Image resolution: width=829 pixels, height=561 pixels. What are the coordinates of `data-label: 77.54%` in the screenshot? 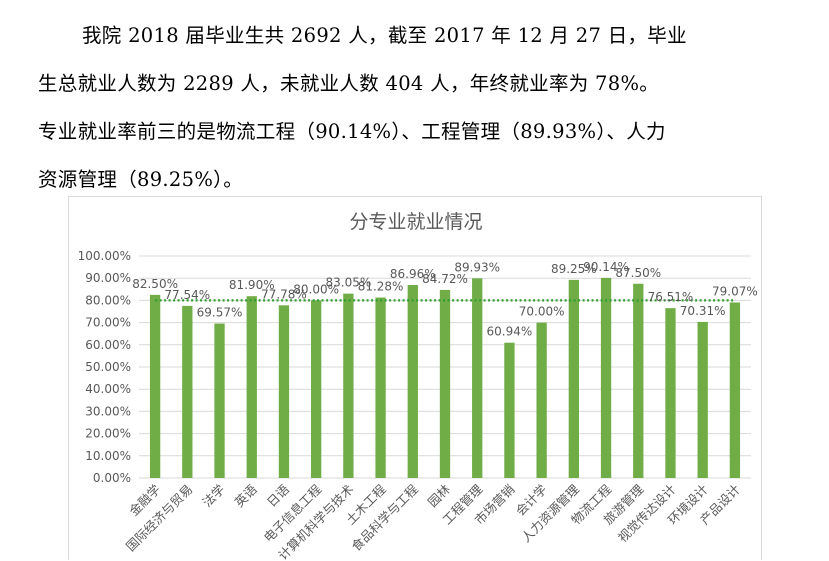 It's located at (187, 295).